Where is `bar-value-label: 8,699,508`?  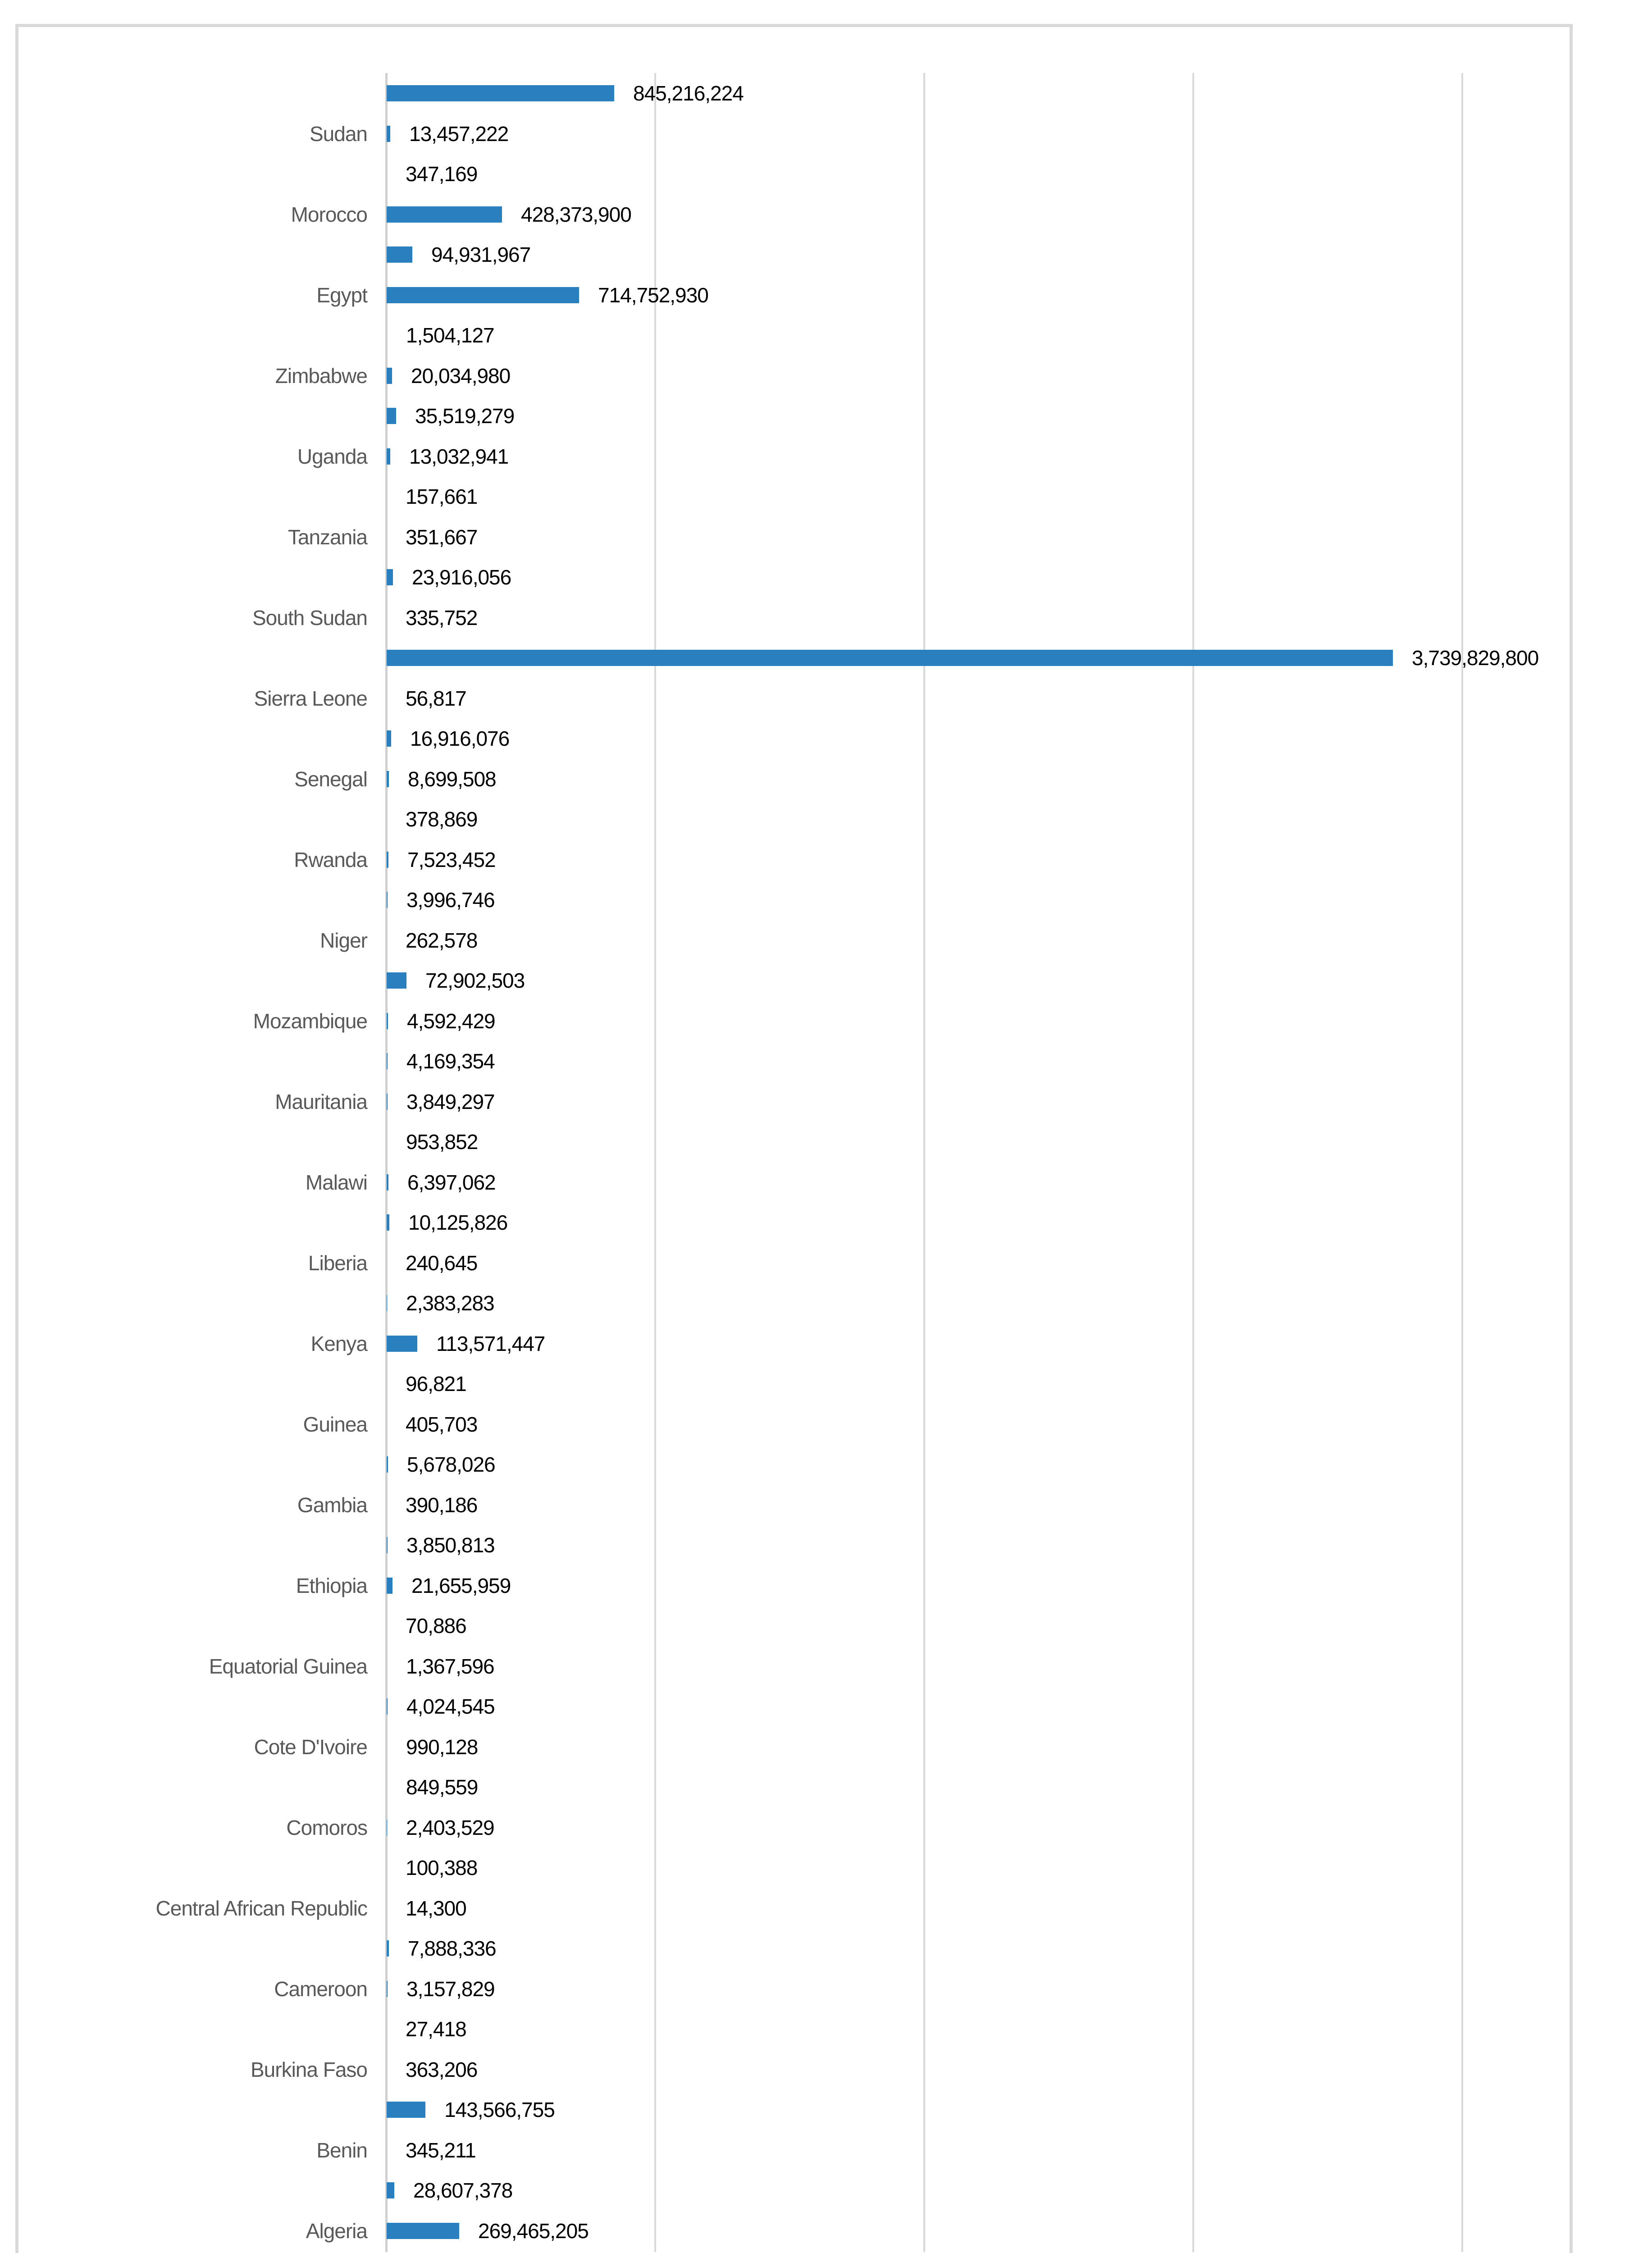 bar-value-label: 8,699,508 is located at coordinates (453, 779).